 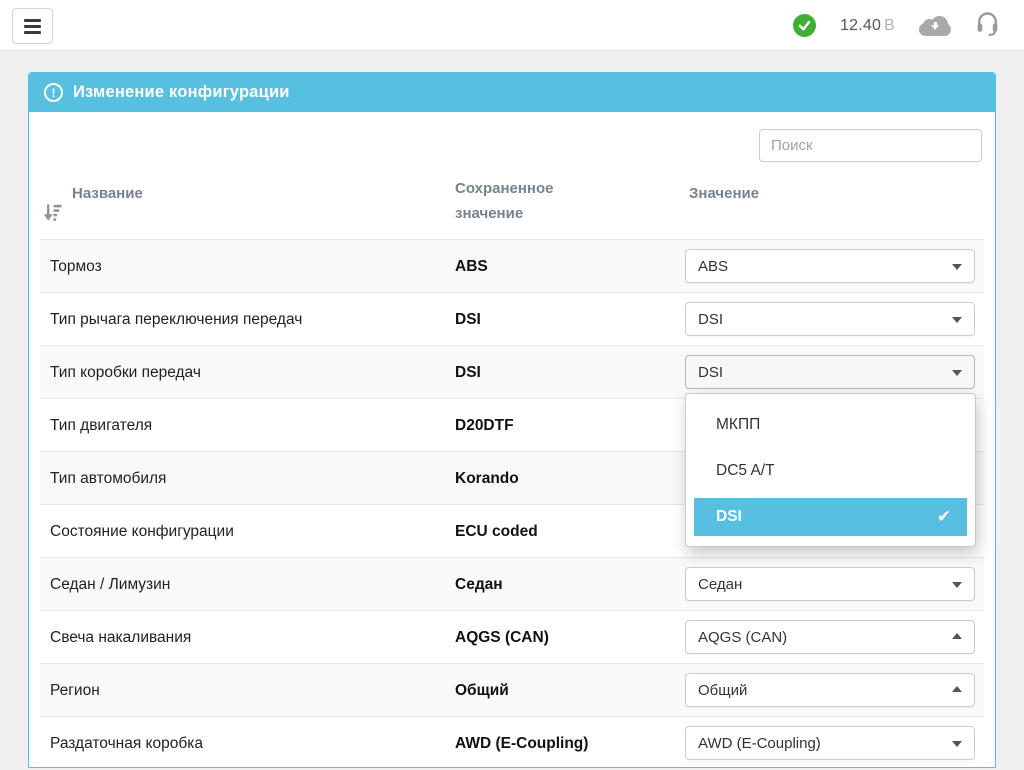 What do you see at coordinates (861, 25) in the screenshot?
I see `voltage-value: 12.40` at bounding box center [861, 25].